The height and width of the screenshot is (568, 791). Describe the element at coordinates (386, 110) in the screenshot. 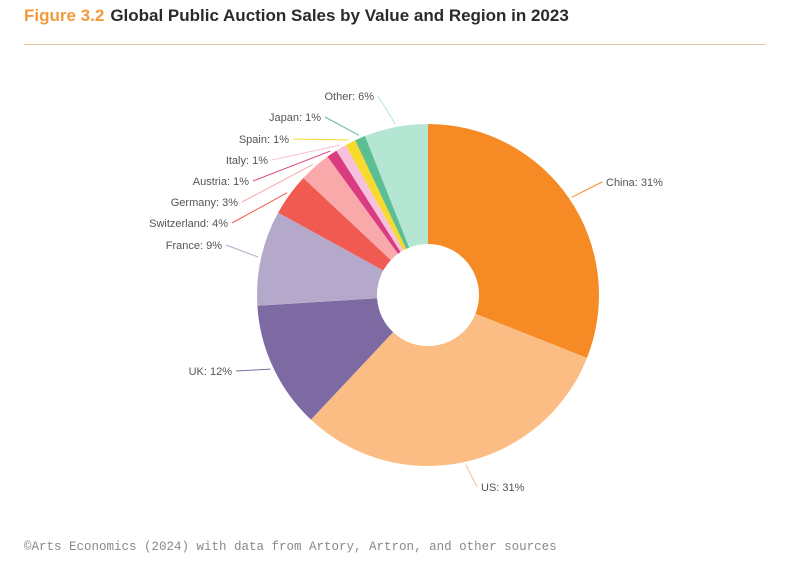

I see `leader-line-other` at that location.